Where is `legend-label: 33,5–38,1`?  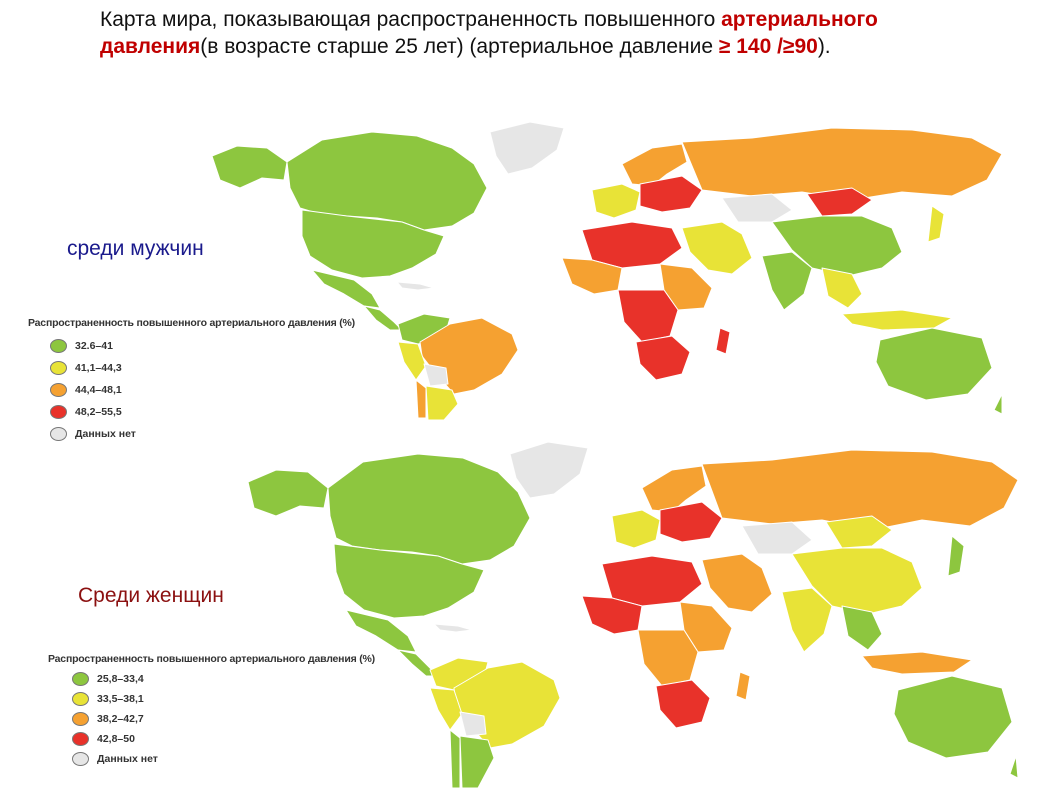 legend-label: 33,5–38,1 is located at coordinates (120, 699).